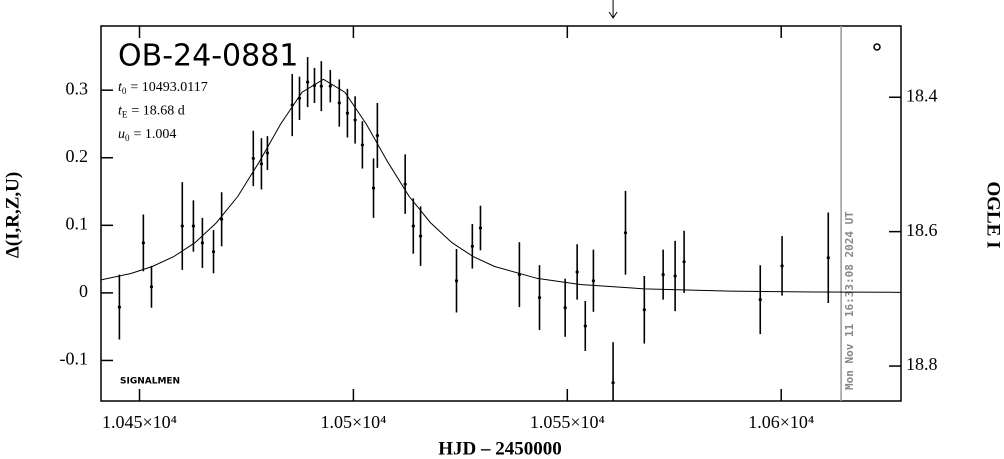  Describe the element at coordinates (849, 300) in the screenshot. I see `timestamp: Mon Nov 11 16:33:08 2024 UT` at that location.